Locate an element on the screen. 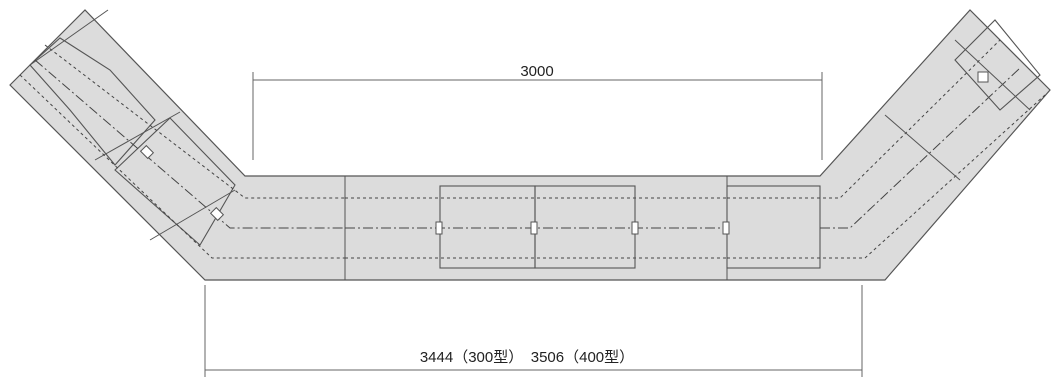 The height and width of the screenshot is (377, 1056). right-centerline is located at coordinates (920, 148).